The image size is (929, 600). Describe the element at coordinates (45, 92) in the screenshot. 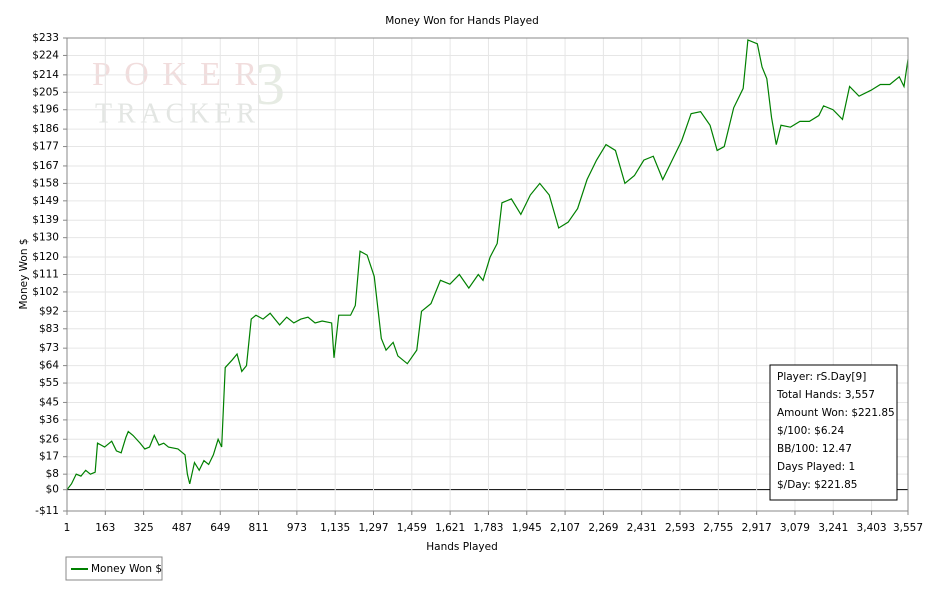

I see `y-tick-label: $205` at that location.